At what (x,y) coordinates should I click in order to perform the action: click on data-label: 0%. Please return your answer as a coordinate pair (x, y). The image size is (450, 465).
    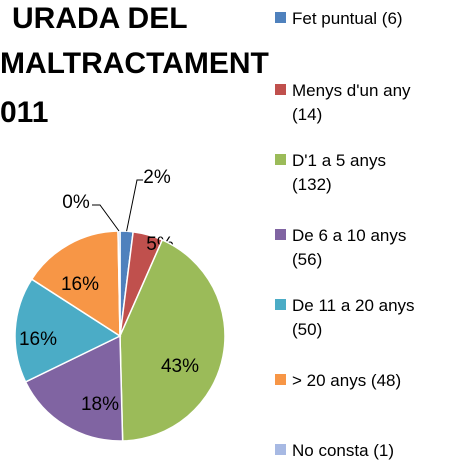
    Looking at the image, I should click on (76, 202).